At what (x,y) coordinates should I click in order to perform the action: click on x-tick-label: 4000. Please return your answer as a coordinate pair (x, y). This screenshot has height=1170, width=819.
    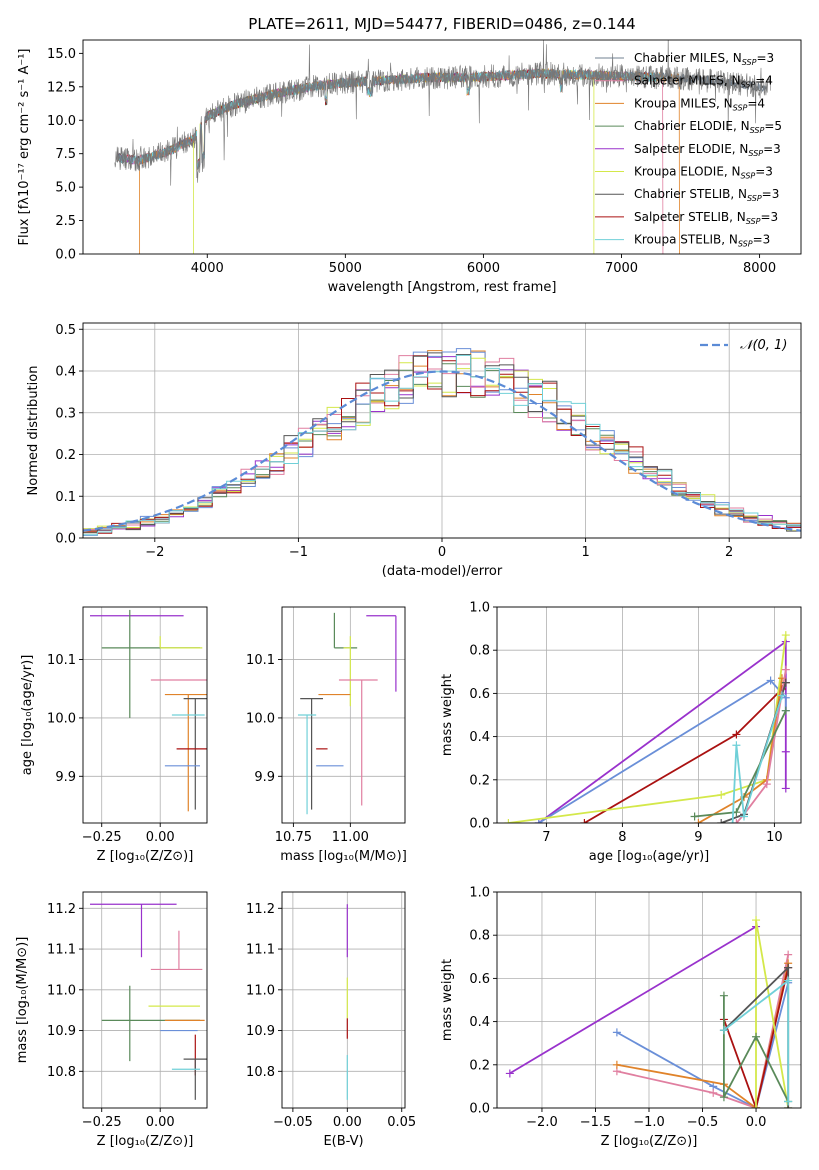
    Looking at the image, I should click on (207, 268).